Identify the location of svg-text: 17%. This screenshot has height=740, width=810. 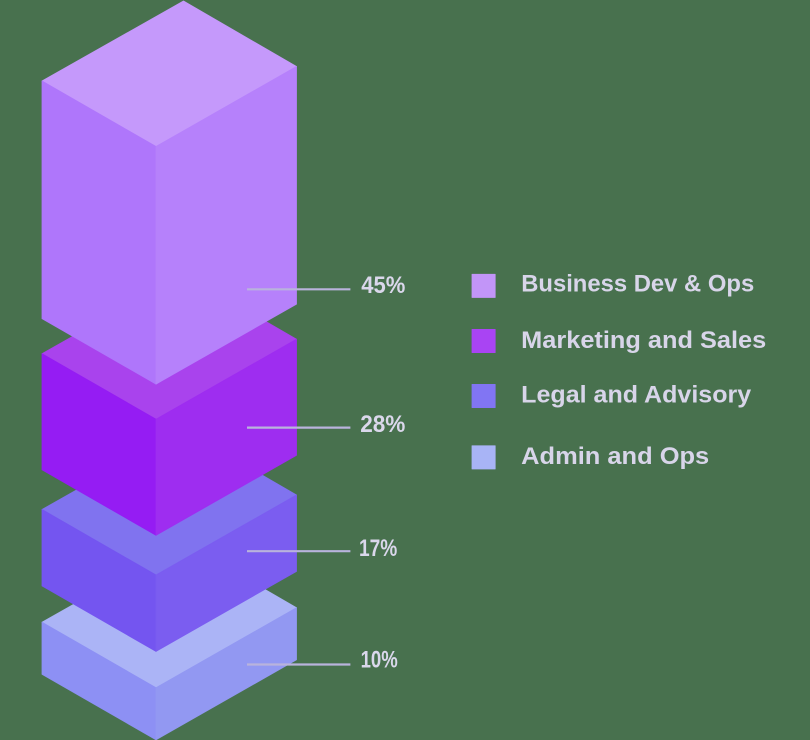
(378, 548).